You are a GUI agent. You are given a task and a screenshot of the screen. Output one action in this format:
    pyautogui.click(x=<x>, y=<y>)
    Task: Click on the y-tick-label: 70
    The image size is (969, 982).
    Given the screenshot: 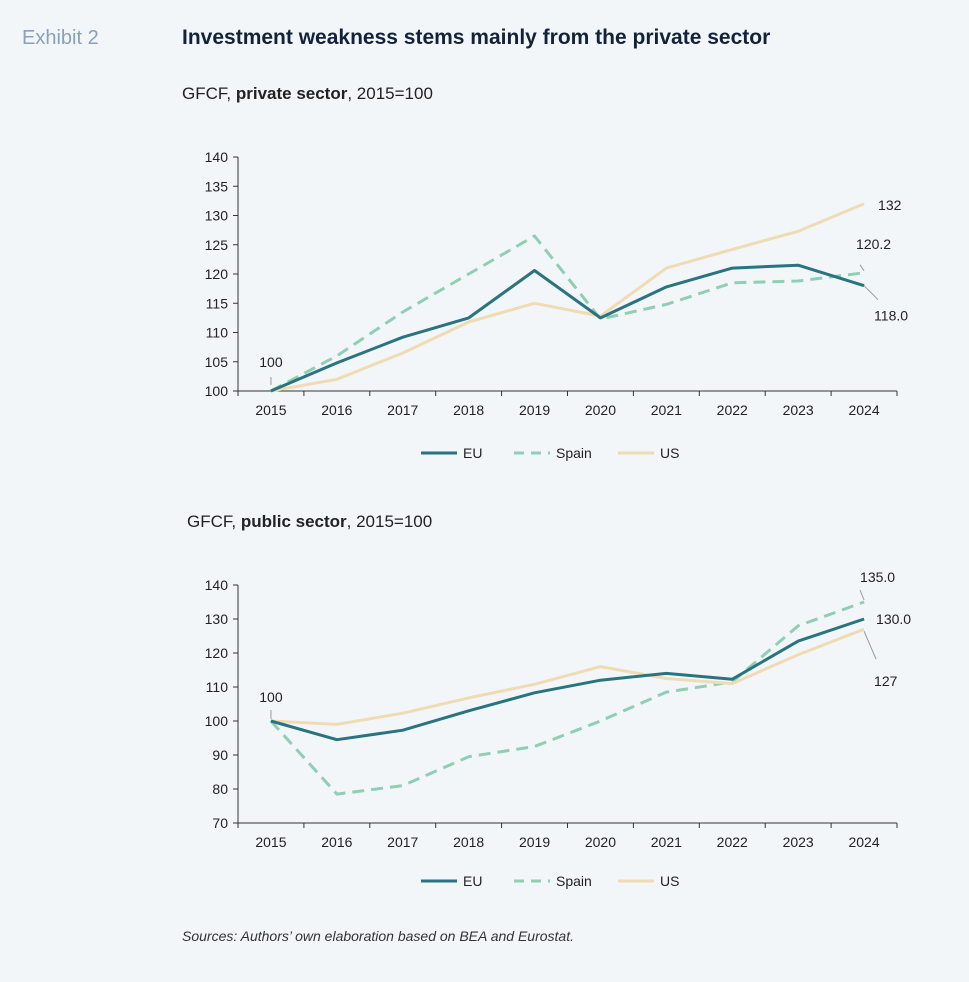 What is the action you would take?
    pyautogui.click(x=220, y=823)
    